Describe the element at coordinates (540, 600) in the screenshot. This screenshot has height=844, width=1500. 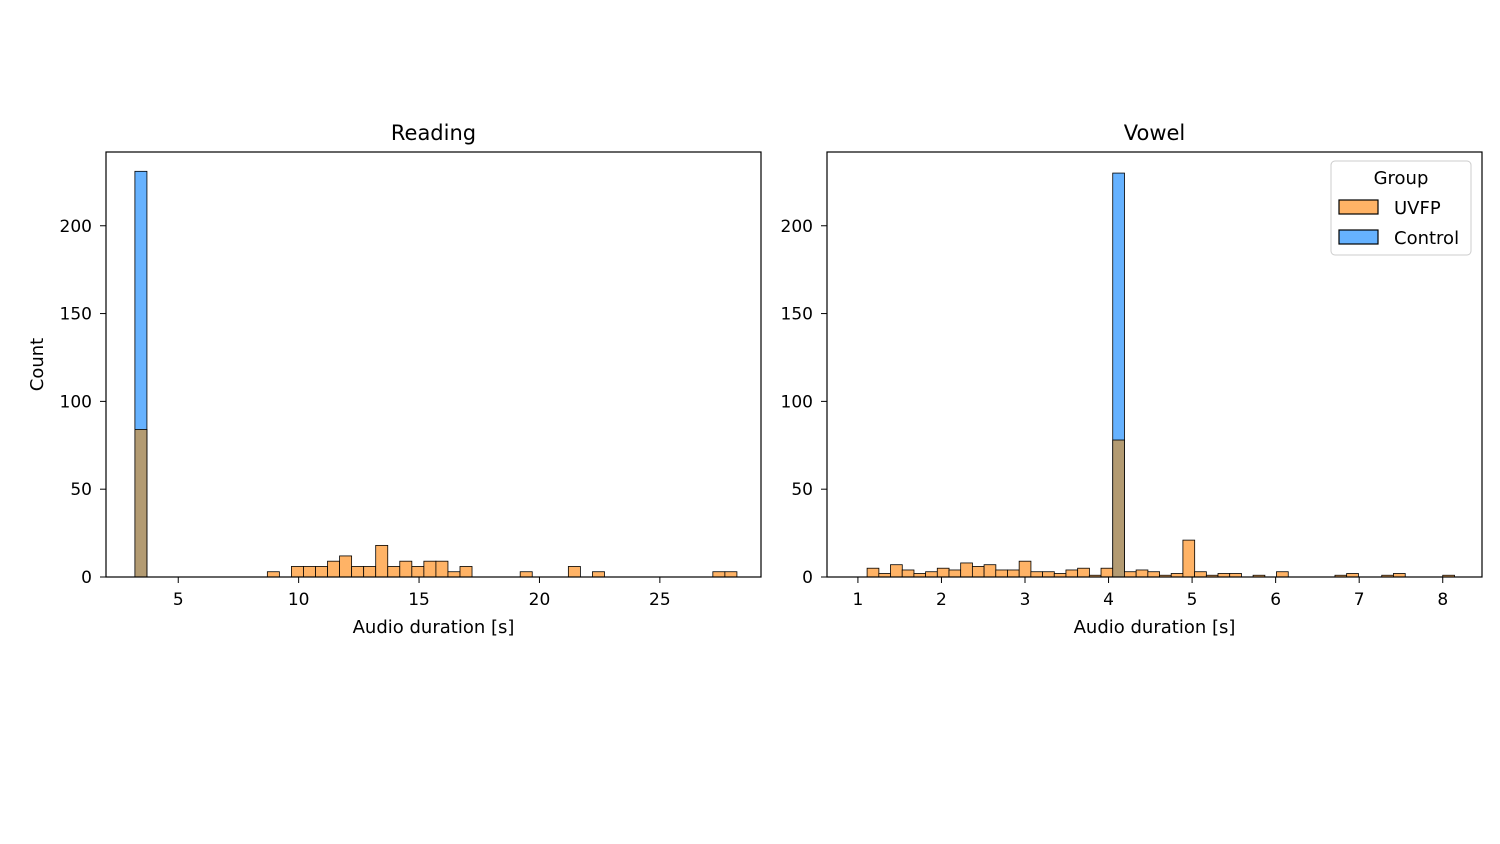
I see `x-tick-label: 20` at that location.